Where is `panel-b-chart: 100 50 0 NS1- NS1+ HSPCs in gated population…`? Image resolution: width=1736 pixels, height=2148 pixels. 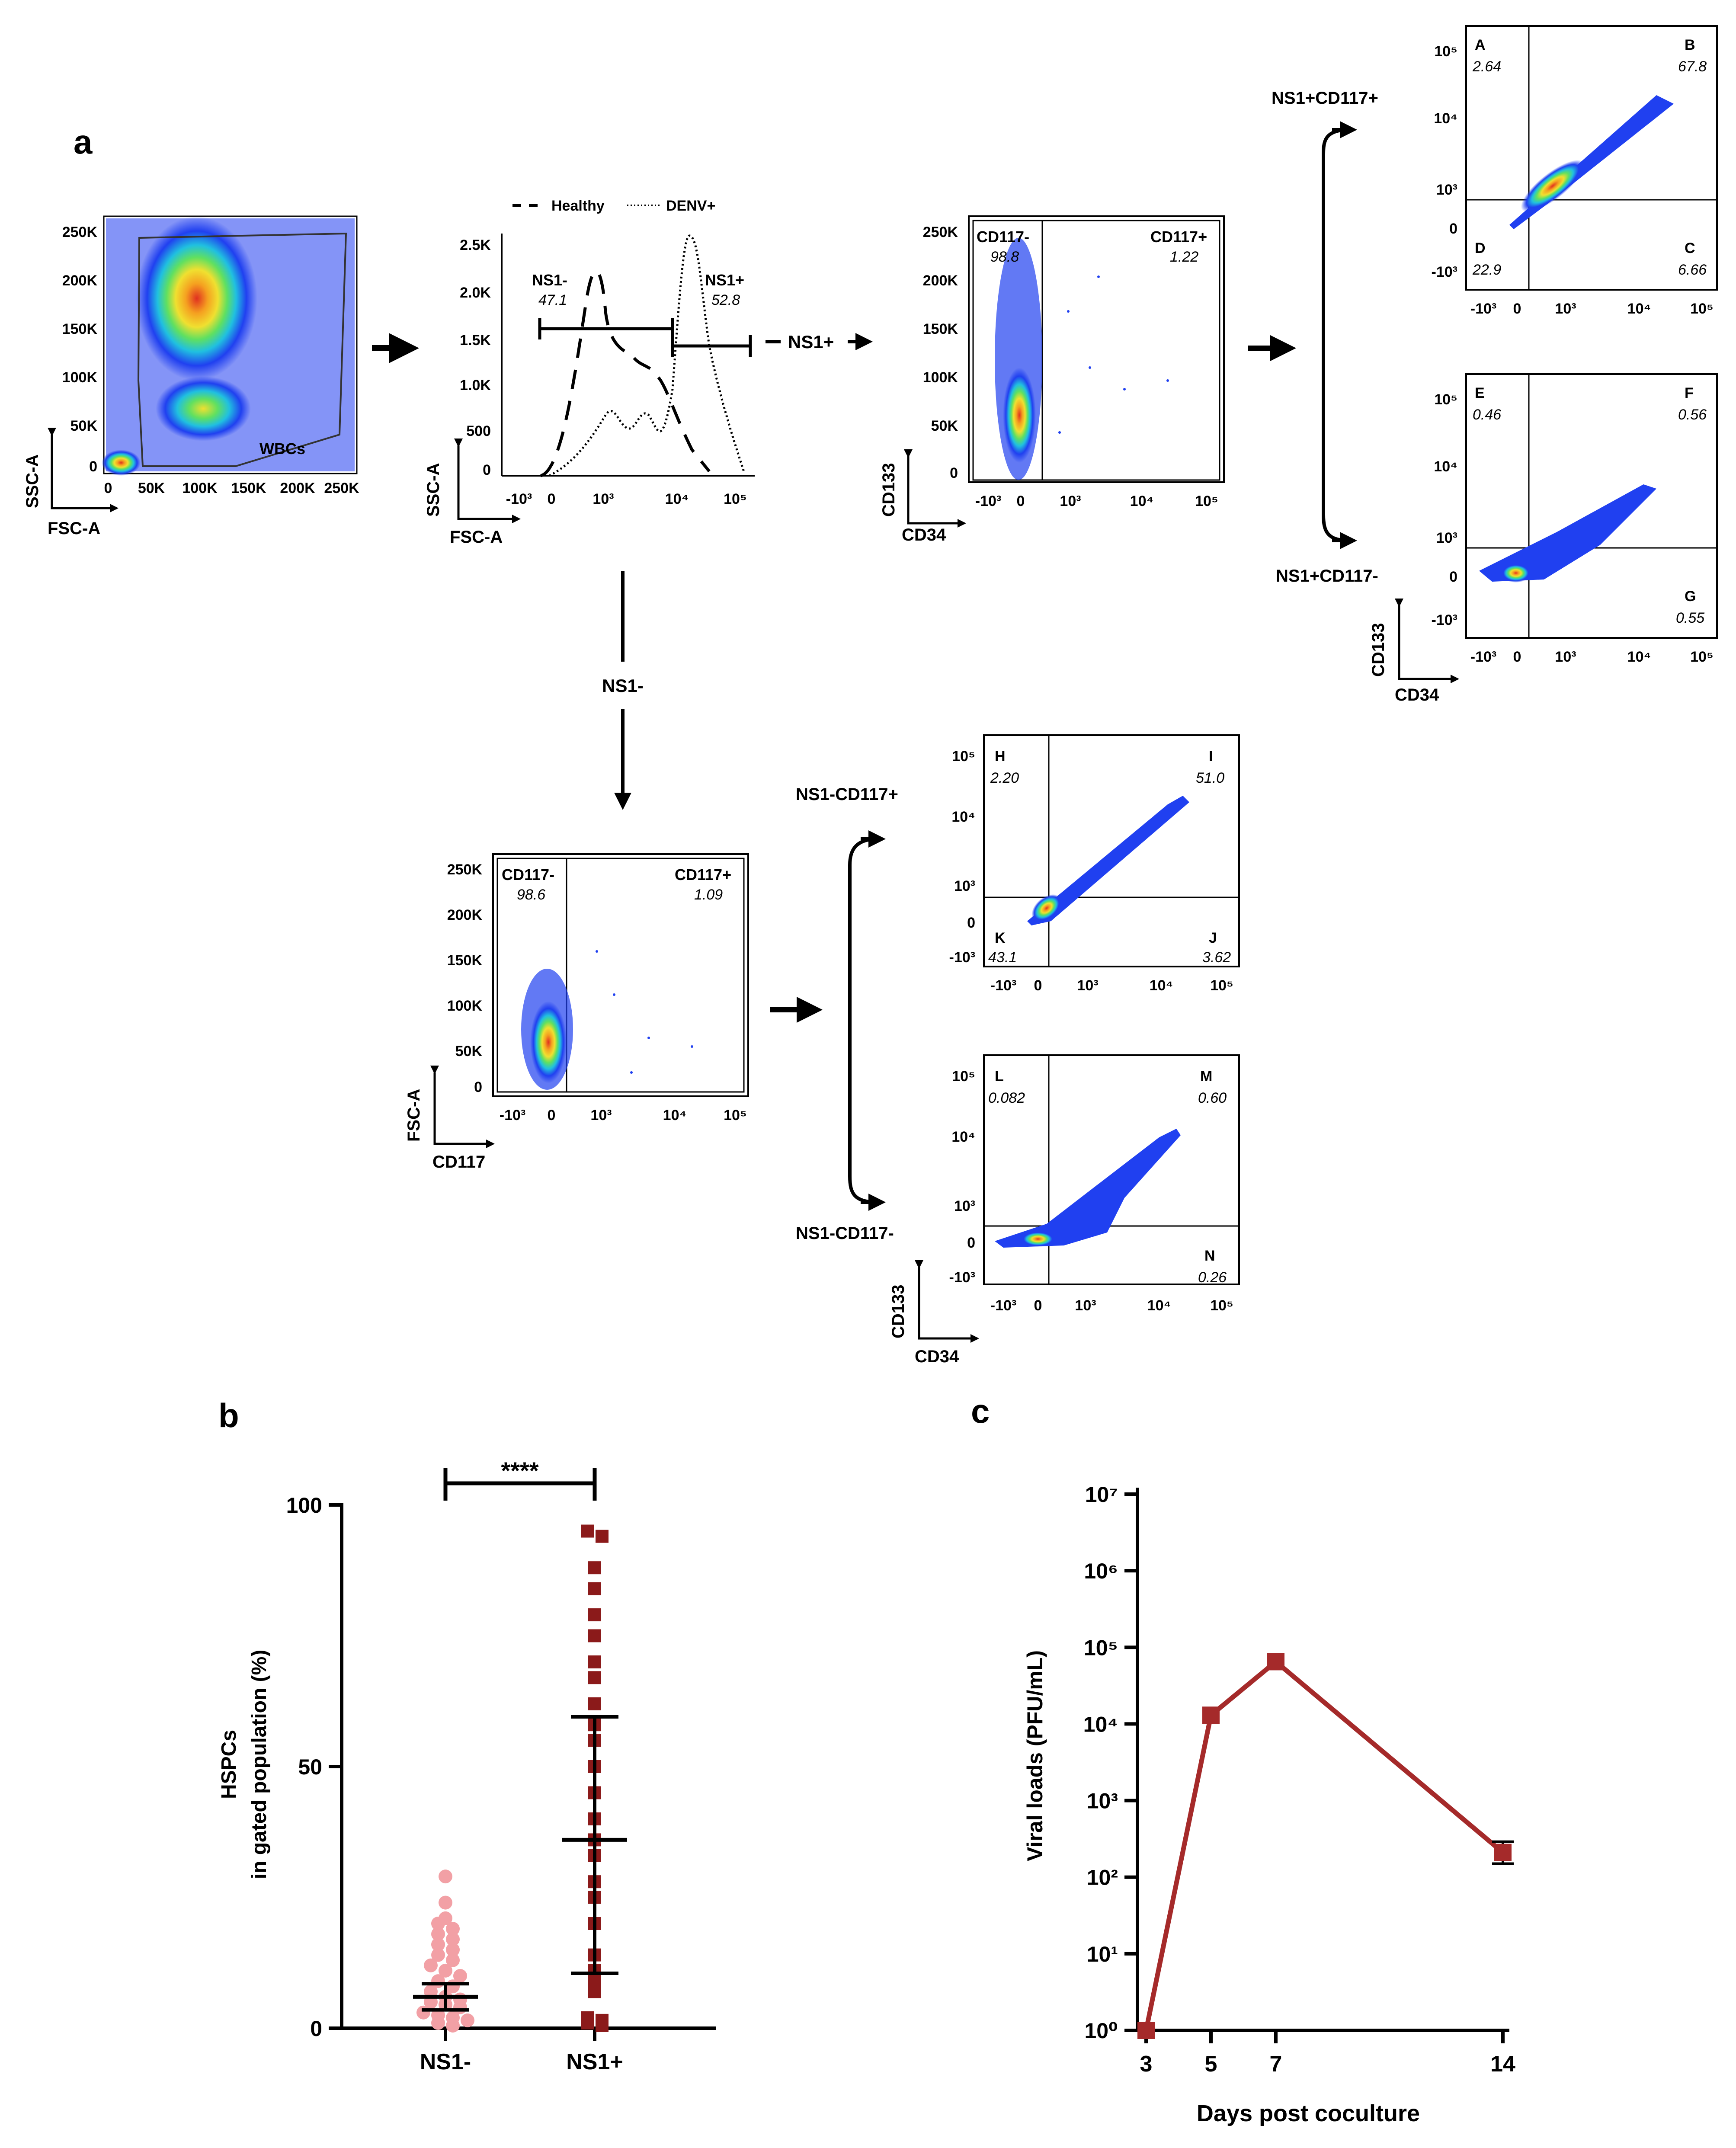
panel-b-chart: 100 50 0 NS1- NS1+ HSPCs in gated population… is located at coordinates (467, 1766).